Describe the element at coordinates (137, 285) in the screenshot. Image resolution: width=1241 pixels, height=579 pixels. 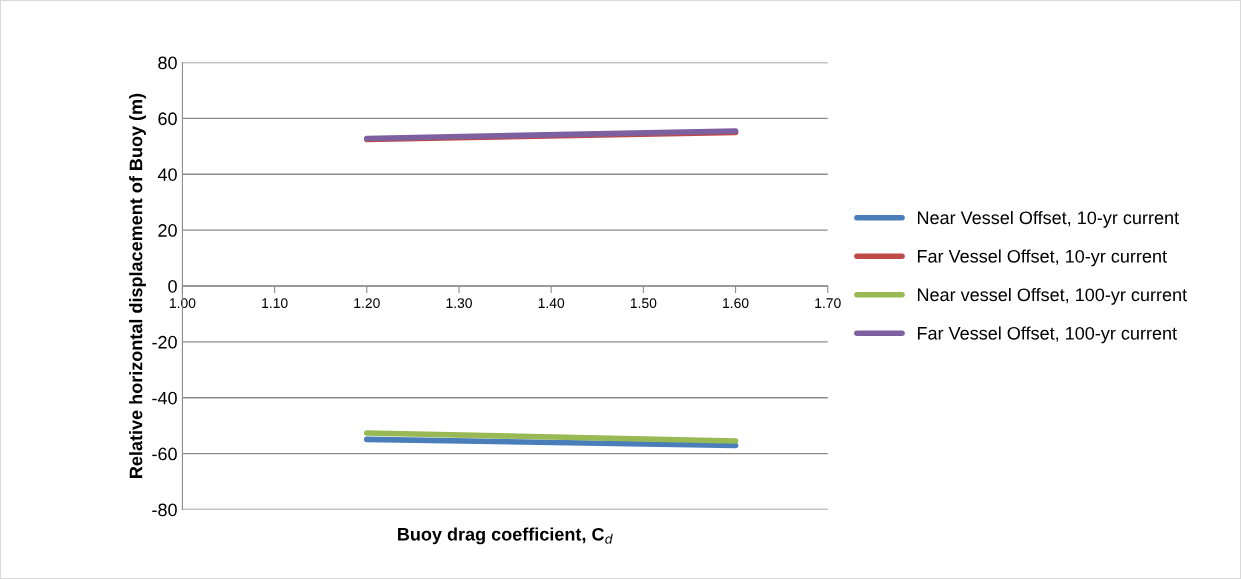
I see `y-axis-title: Relative horizontal displacement of Buoy (m)` at that location.